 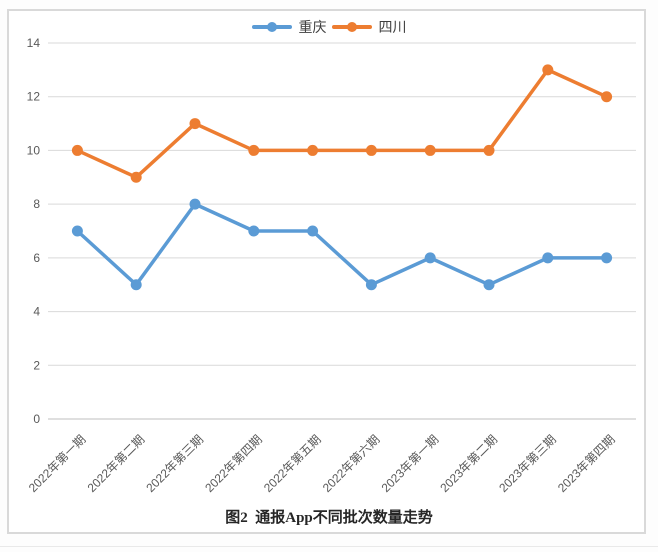 What do you see at coordinates (342, 244) in the screenshot?
I see `series-line-chongqing` at bounding box center [342, 244].